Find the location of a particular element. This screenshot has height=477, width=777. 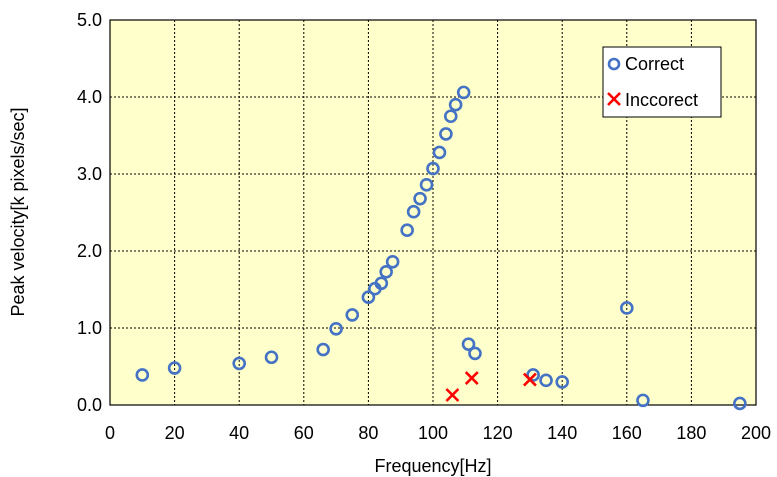

x-tick-label: 180 is located at coordinates (691, 433).